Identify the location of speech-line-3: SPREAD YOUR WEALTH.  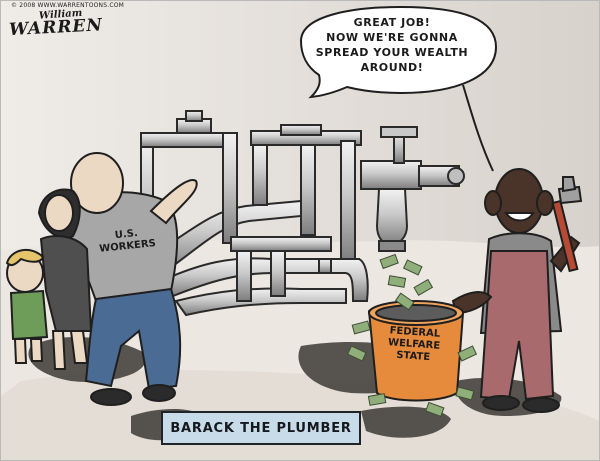
(392, 52).